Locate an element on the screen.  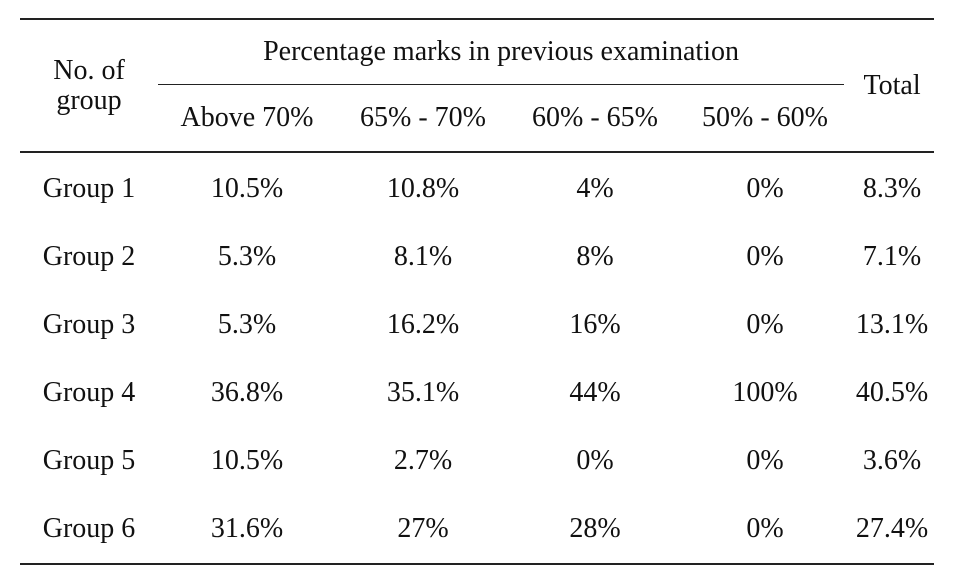
table-cell: 36.8% is located at coordinates (247, 393).